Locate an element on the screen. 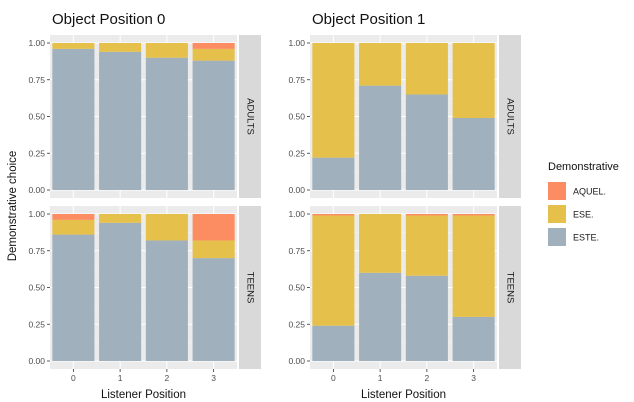 The image size is (634, 402). legend-key-ese is located at coordinates (557, 214).